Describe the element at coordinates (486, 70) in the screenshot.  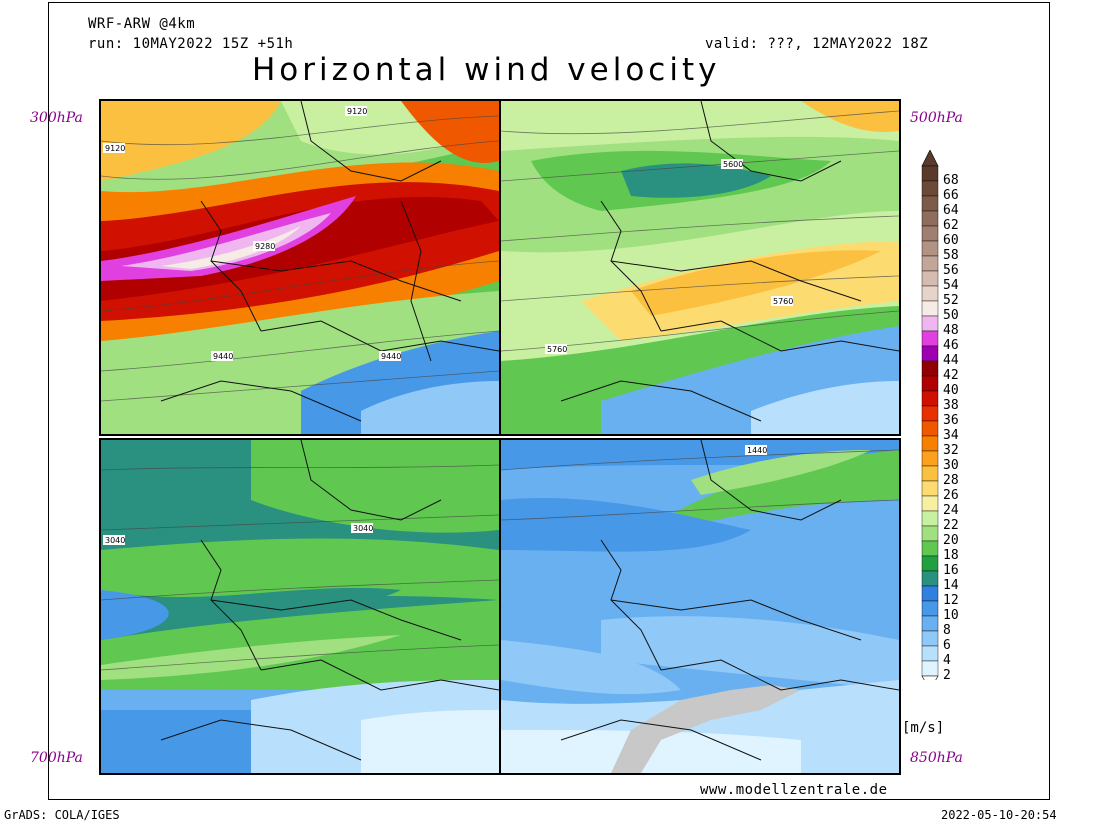
I see `page-title: Horizontal wind velocity` at that location.